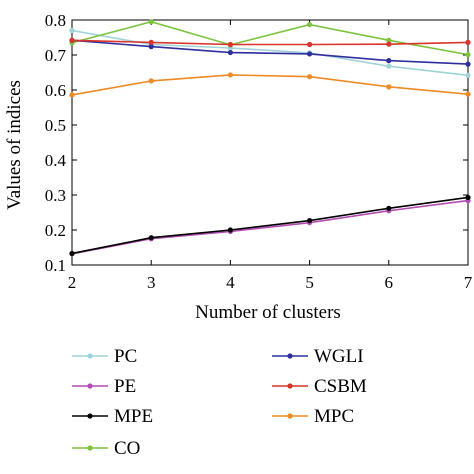  What do you see at coordinates (55, 195) in the screenshot?
I see `y-tick-label: 0.3` at bounding box center [55, 195].